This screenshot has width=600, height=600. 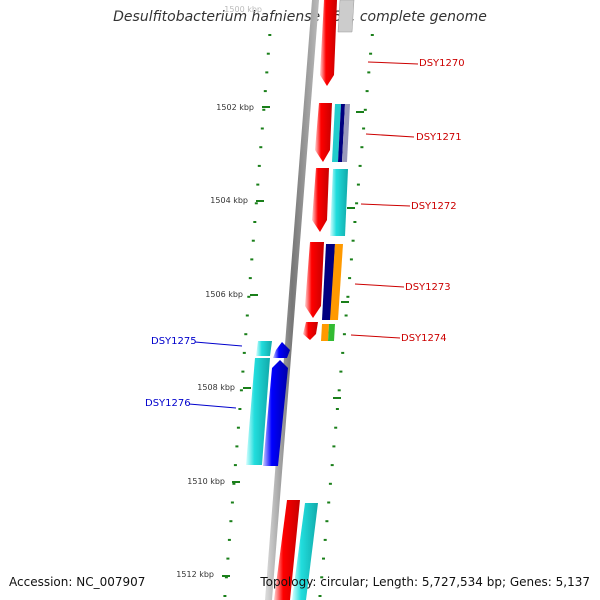 What do you see at coordinates (346, 16) in the screenshot?
I see `gene-shape-top-grey` at bounding box center [346, 16].